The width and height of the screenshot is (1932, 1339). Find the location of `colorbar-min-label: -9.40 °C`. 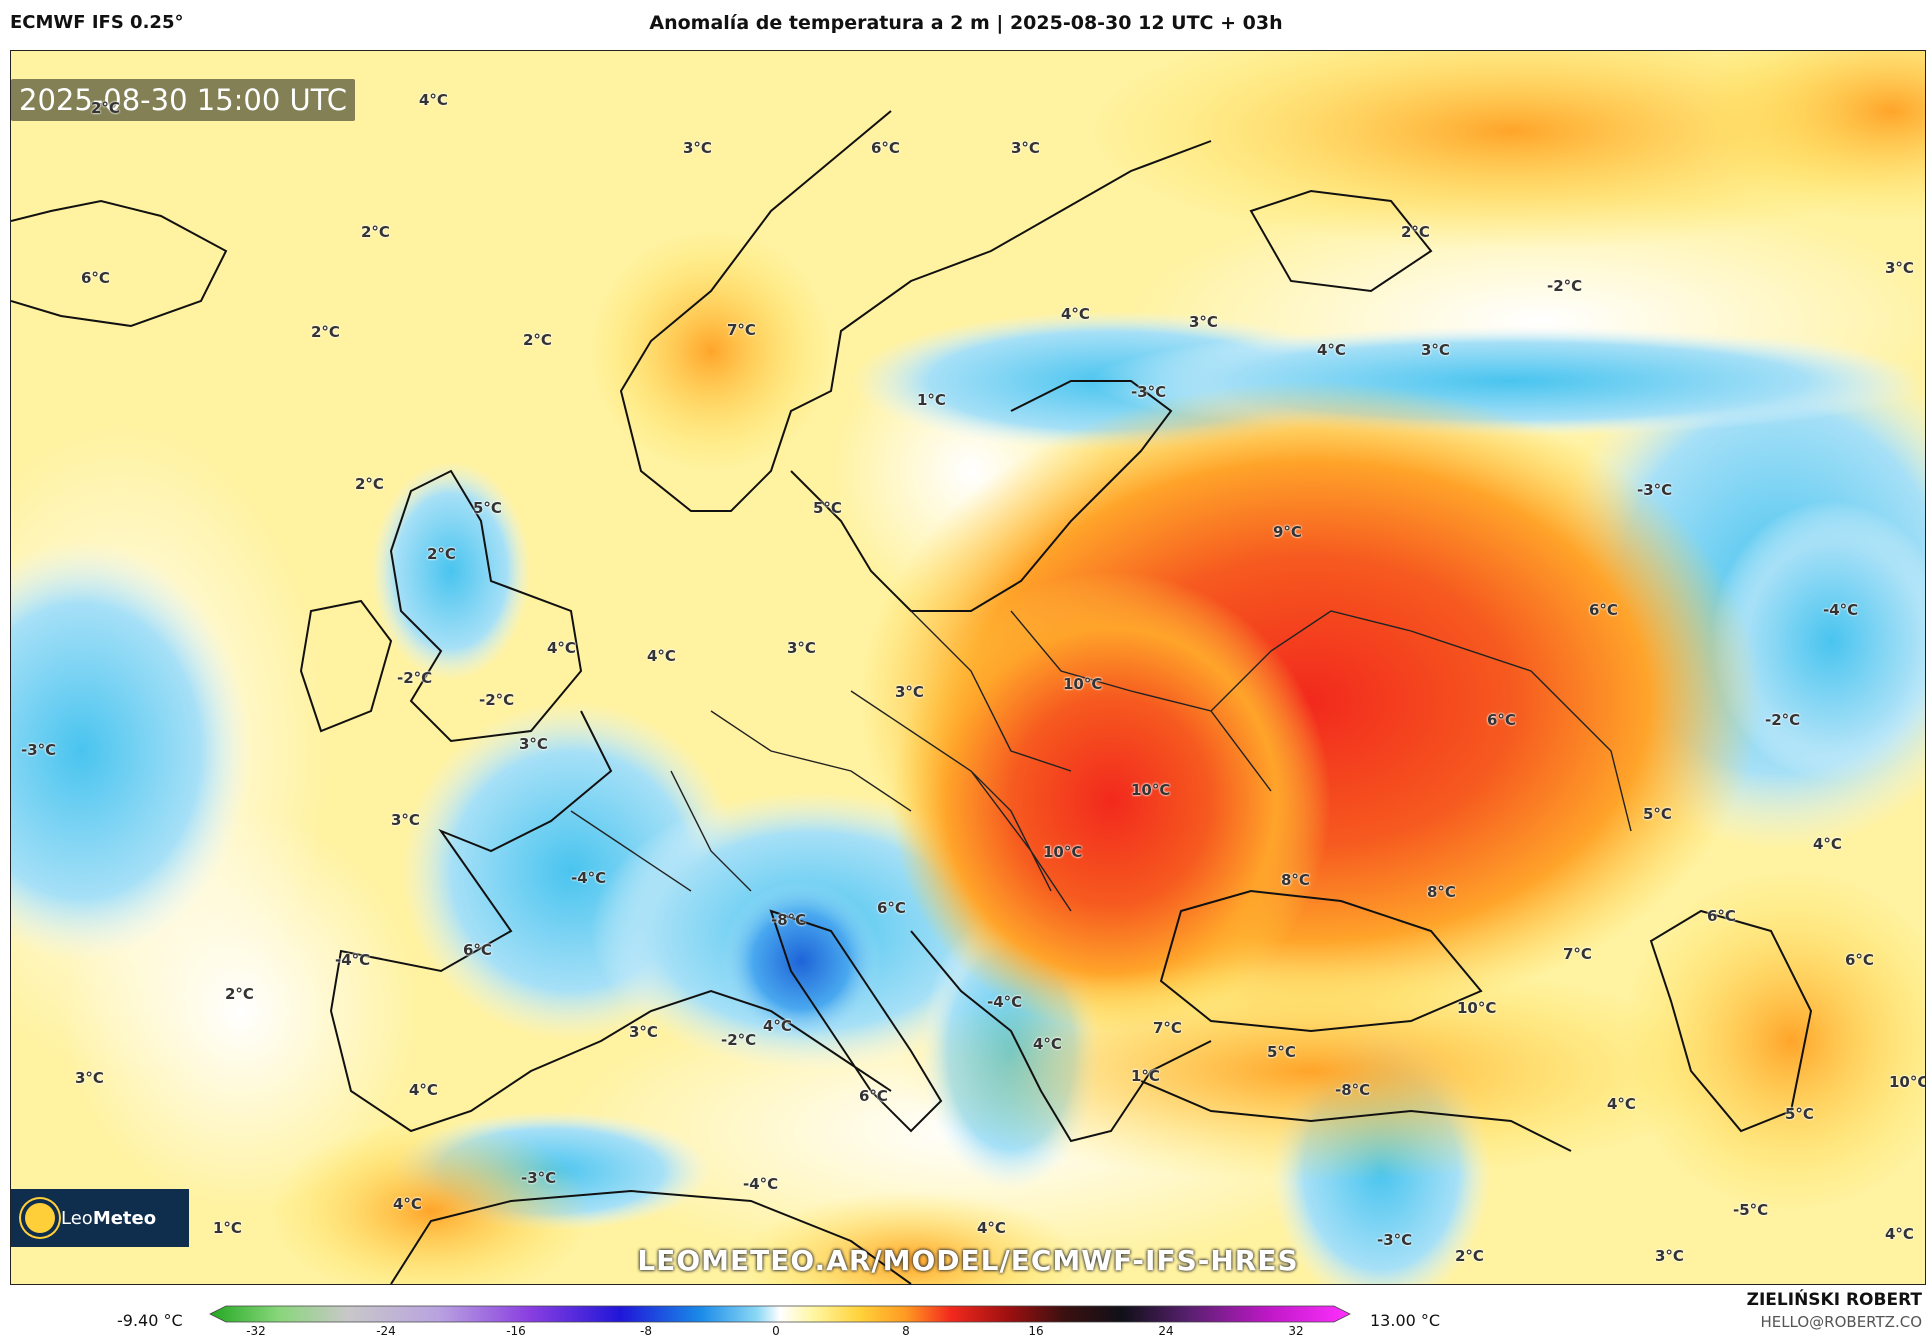

colorbar-min-label: -9.40 °C is located at coordinates (150, 1320).